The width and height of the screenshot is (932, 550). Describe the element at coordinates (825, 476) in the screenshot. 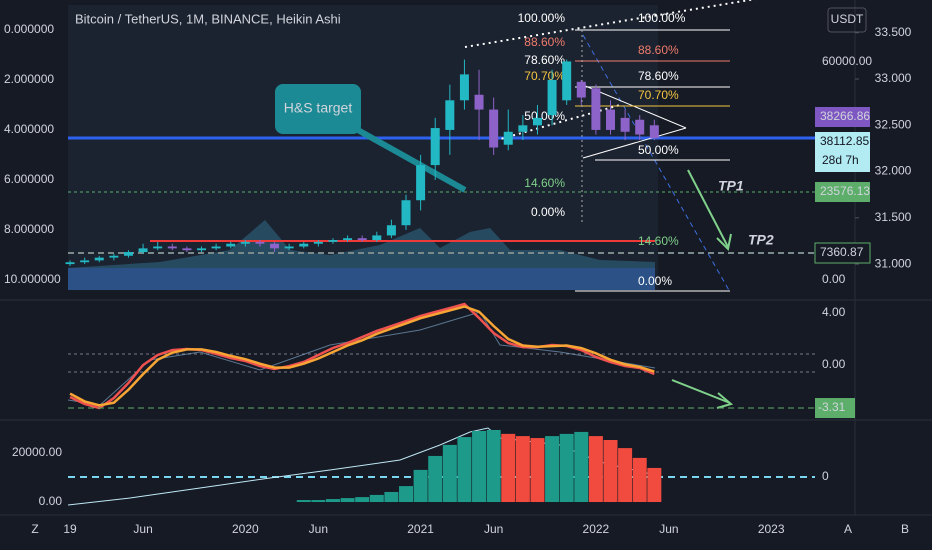

I see `y2-tick-label: 0` at that location.